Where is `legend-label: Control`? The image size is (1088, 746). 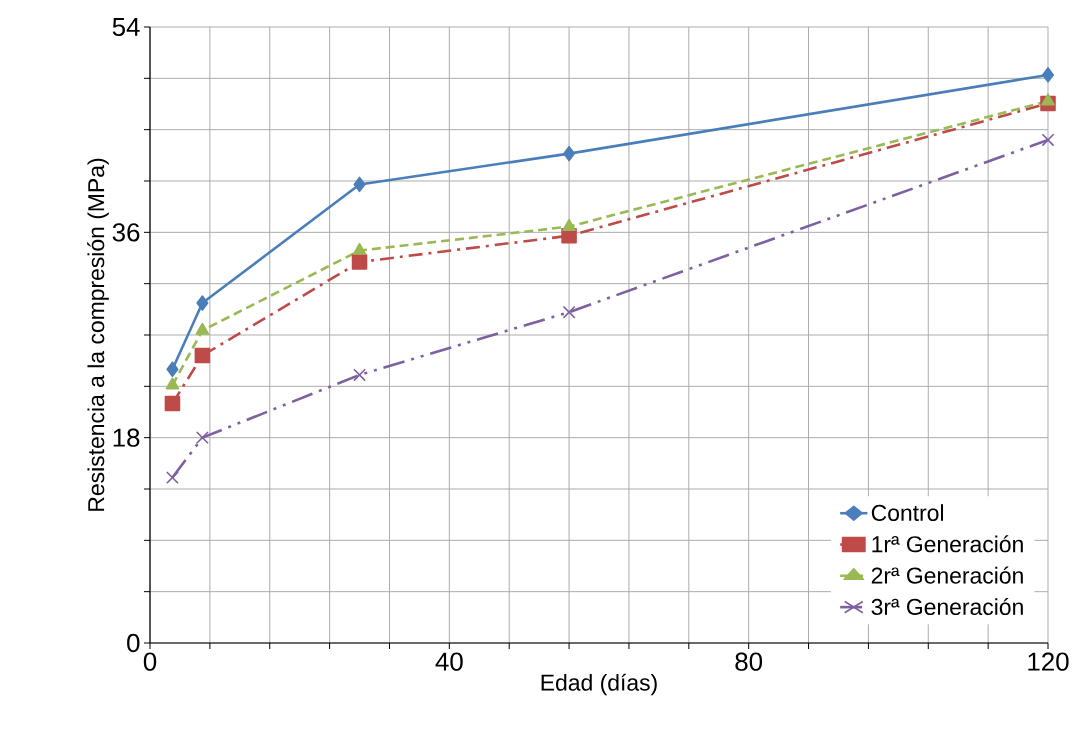 legend-label: Control is located at coordinates (907, 512).